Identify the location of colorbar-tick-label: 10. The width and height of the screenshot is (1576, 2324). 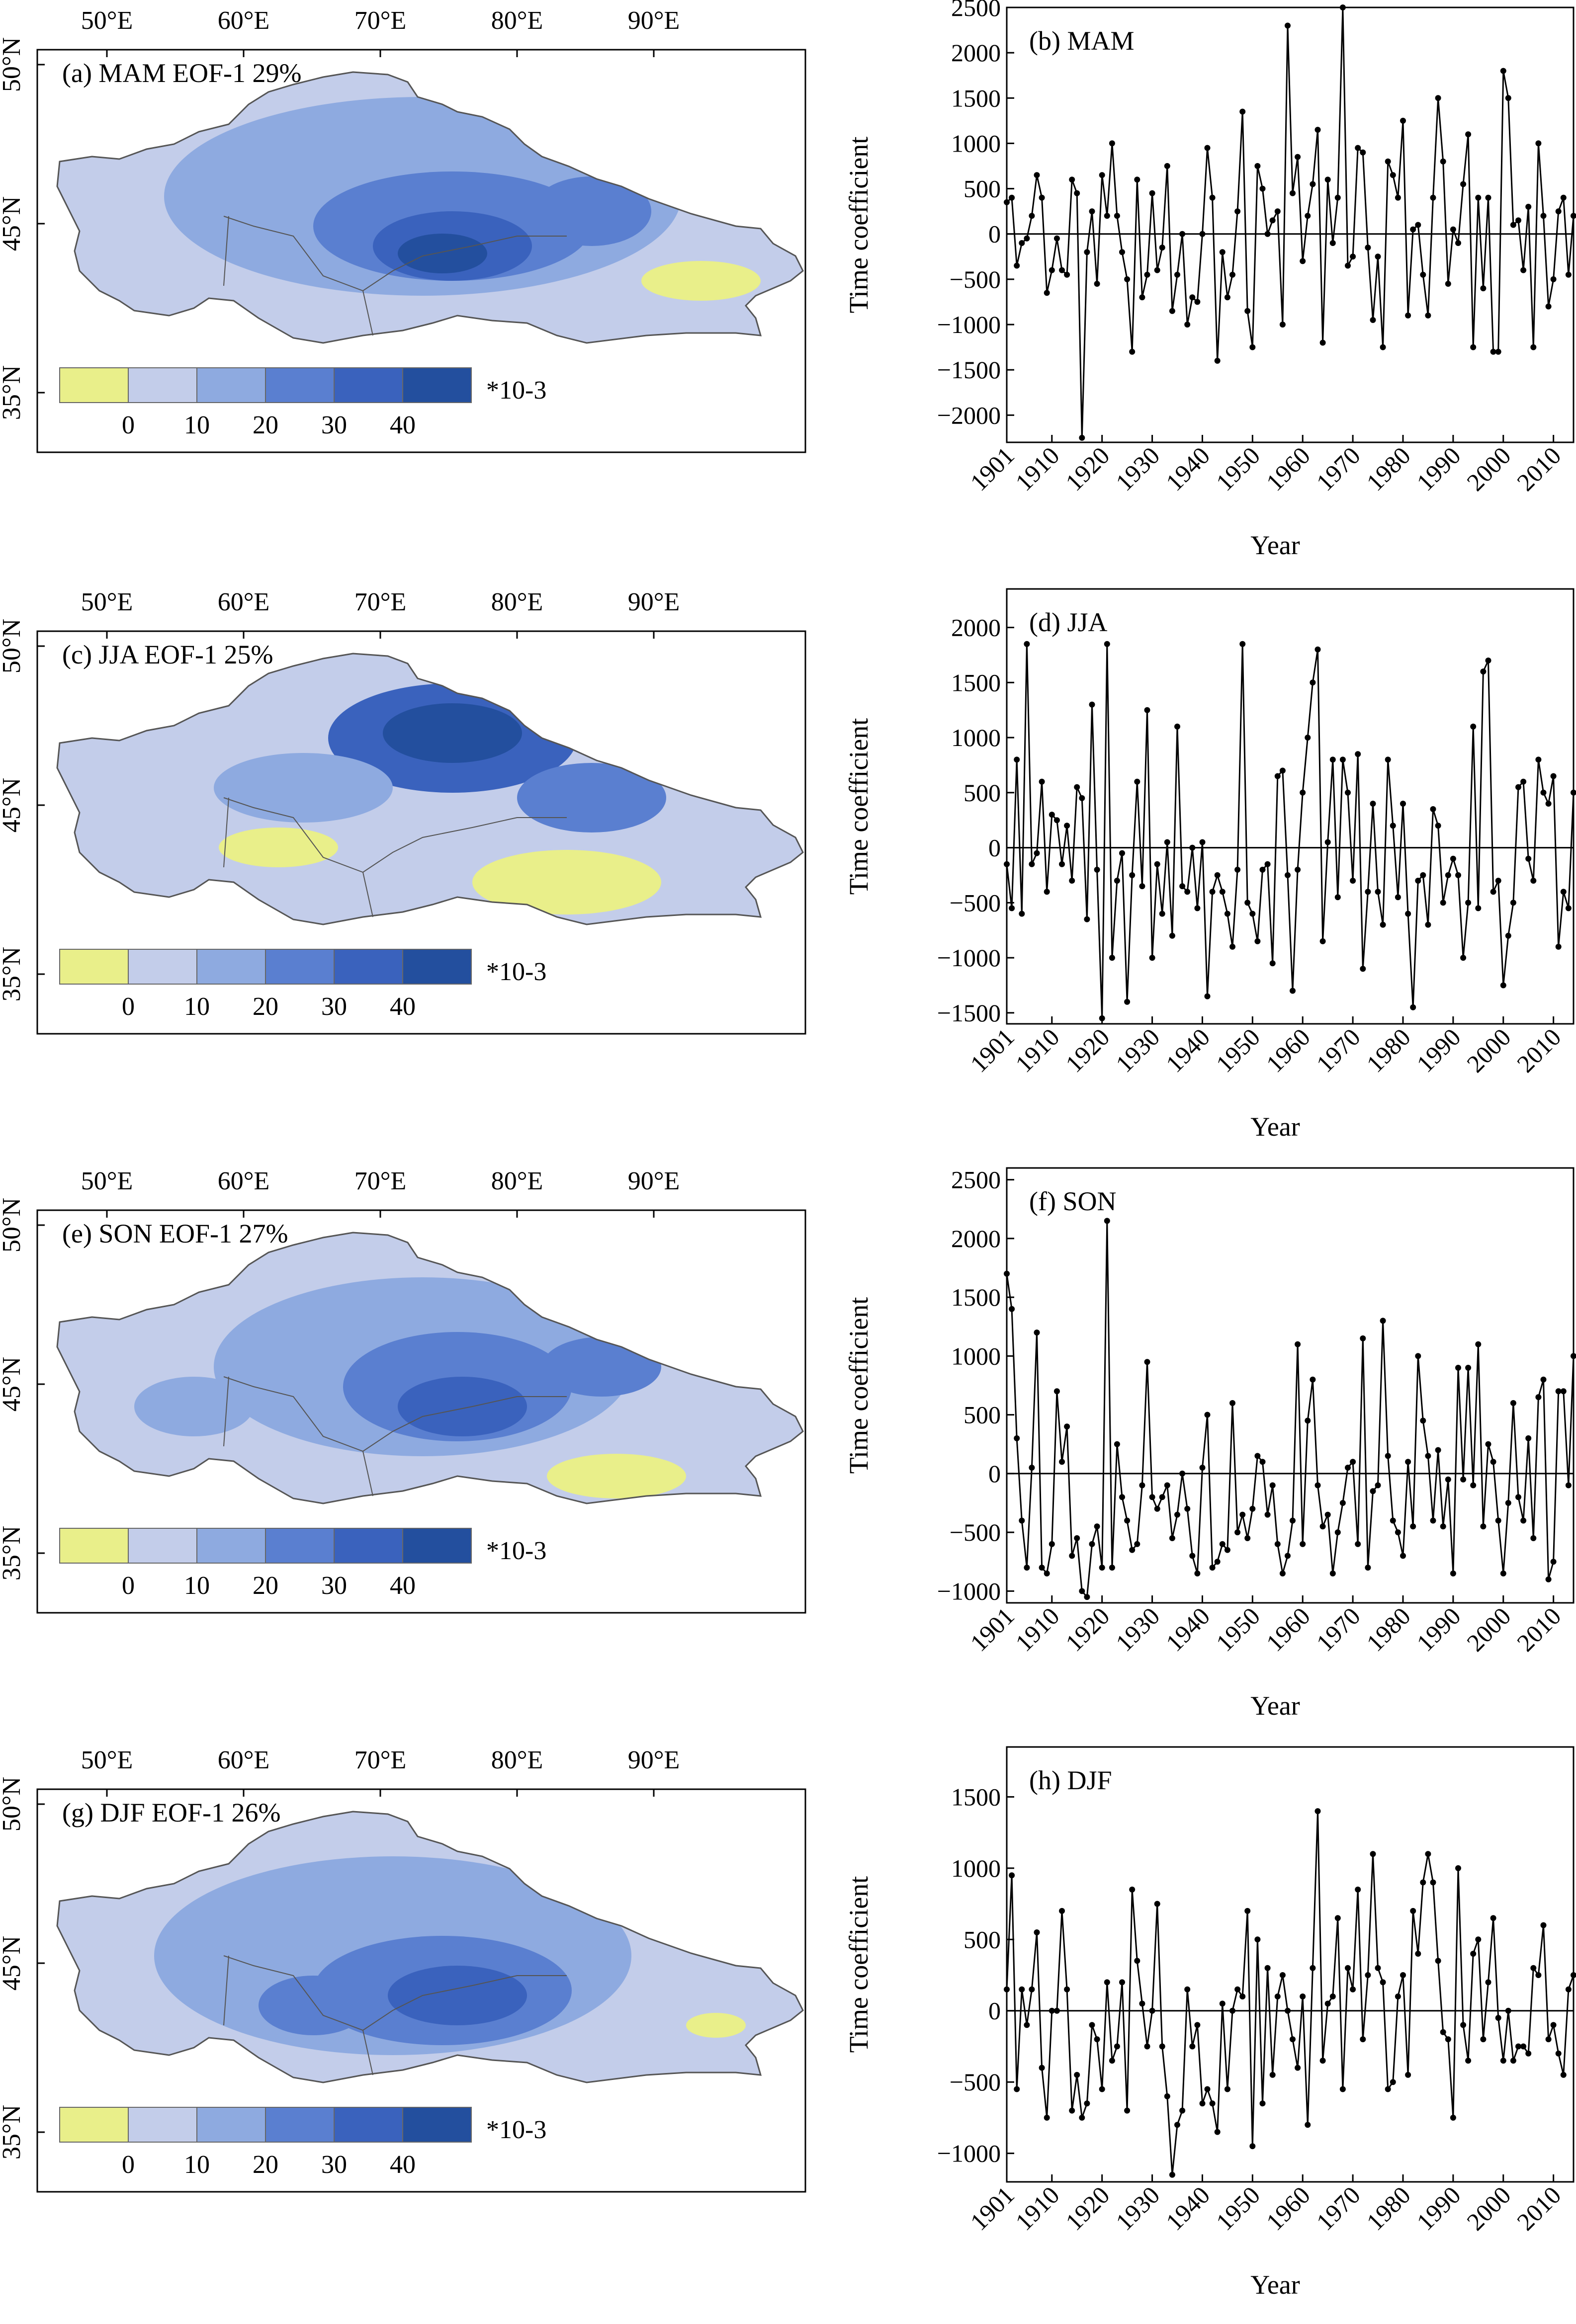
(197, 1586).